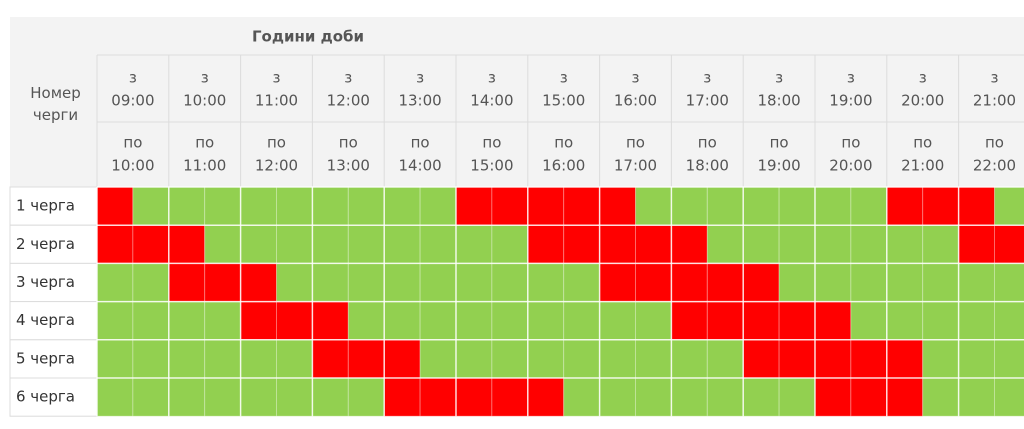 This screenshot has width=1024, height=429. Describe the element at coordinates (45, 358) in the screenshot. I see `row-label: 5 черга` at that location.